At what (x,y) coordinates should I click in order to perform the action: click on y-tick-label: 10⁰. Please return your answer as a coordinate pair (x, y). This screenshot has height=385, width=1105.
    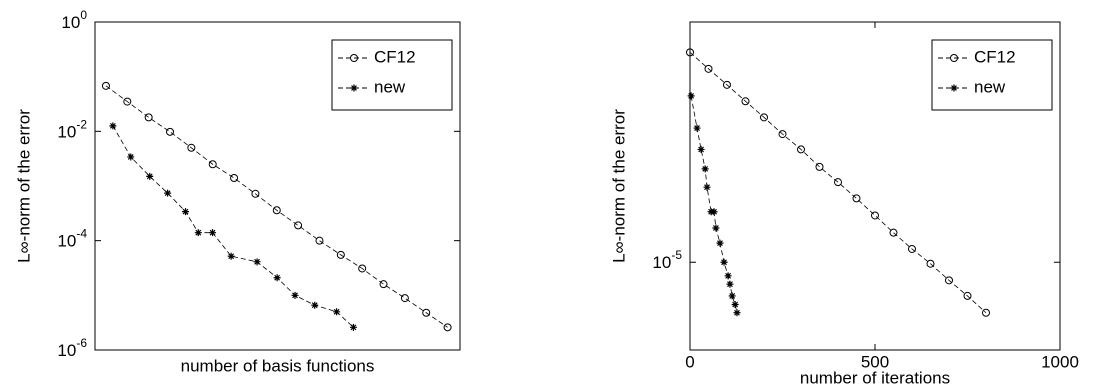
    Looking at the image, I should click on (74, 20).